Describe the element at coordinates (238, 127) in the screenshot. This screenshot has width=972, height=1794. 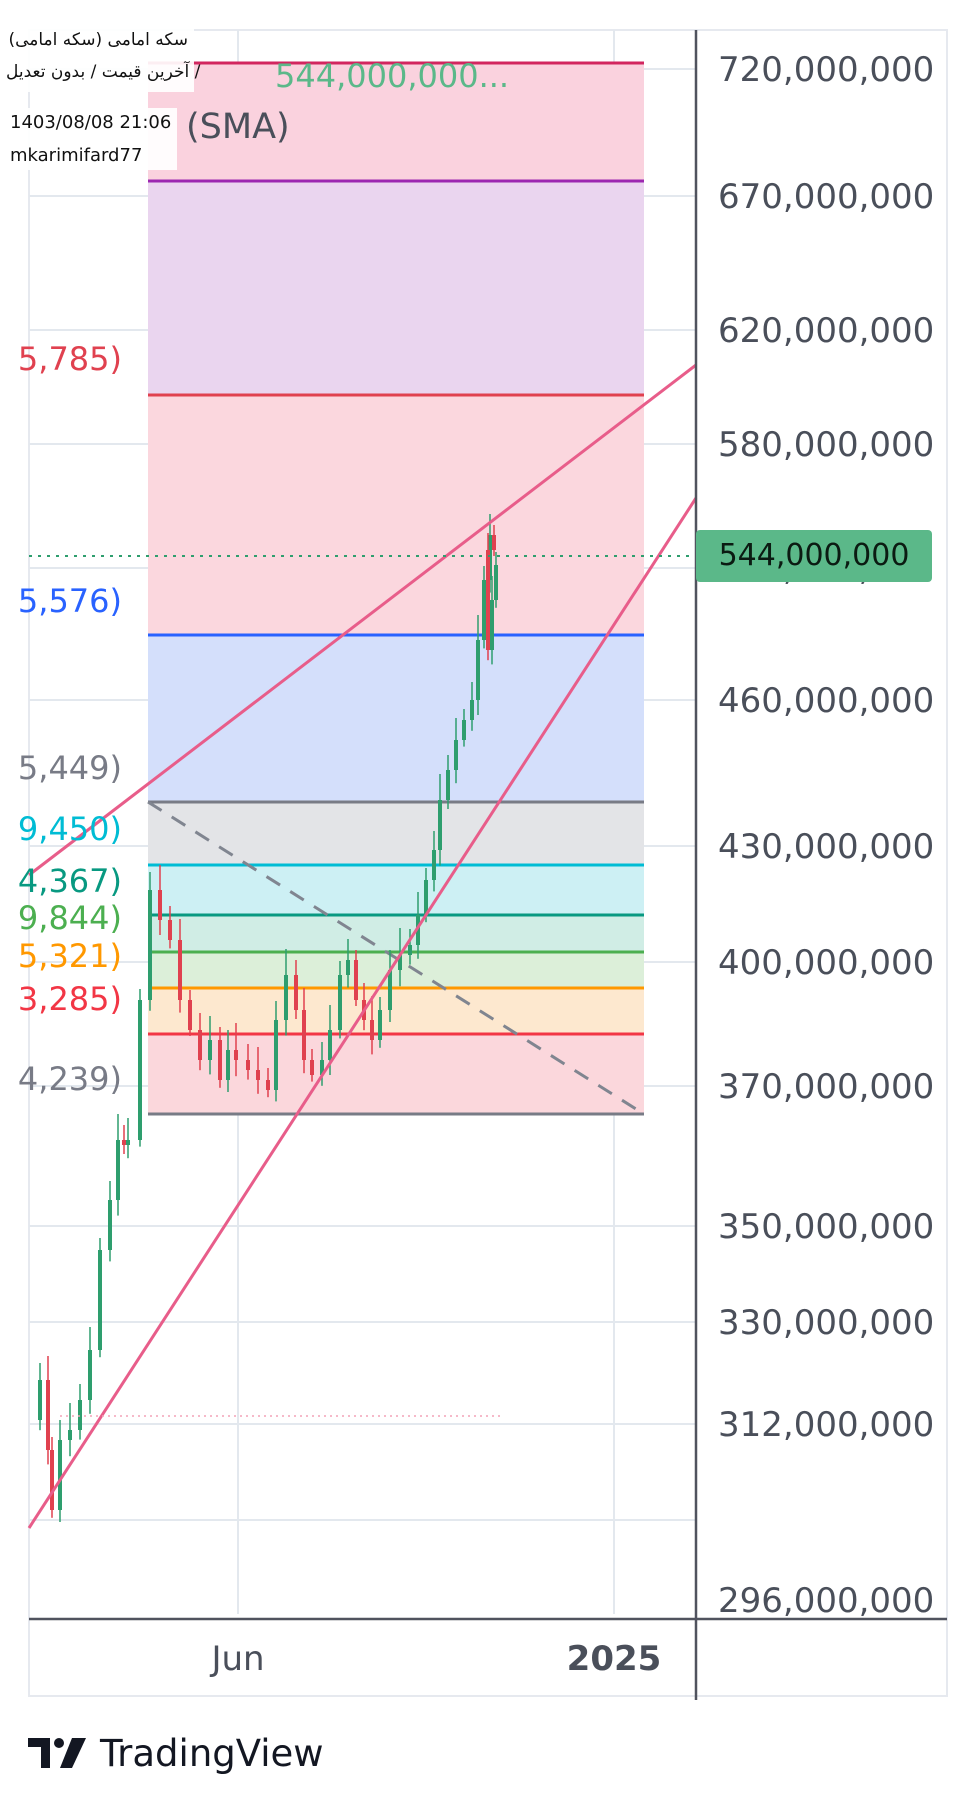
I see `indicator-label: (SMA)` at that location.